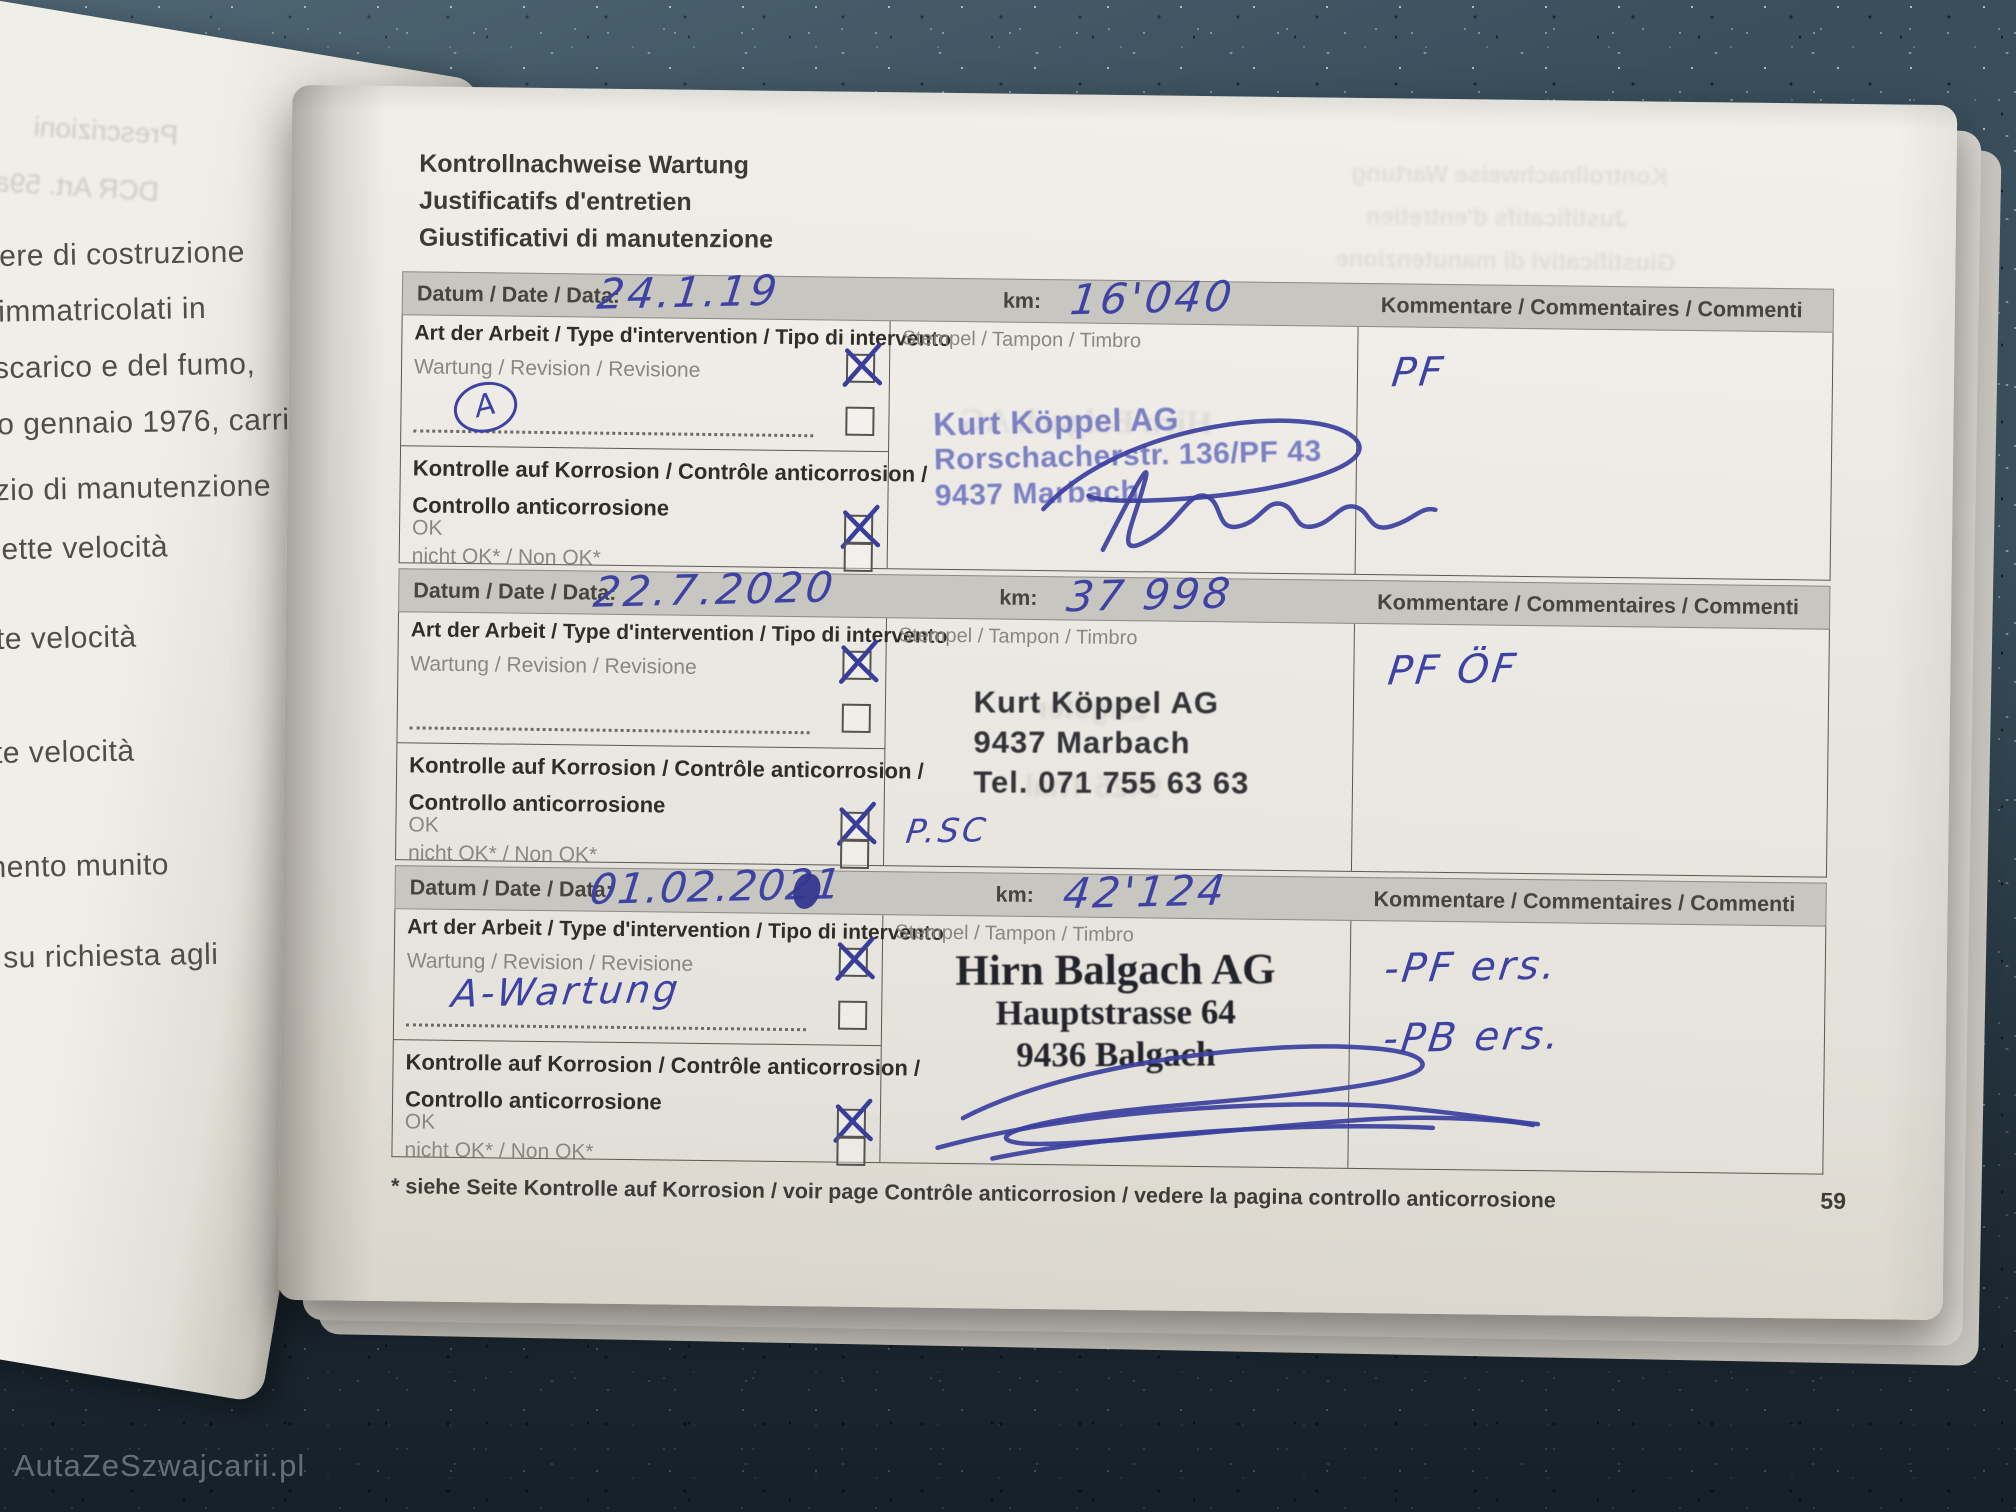  Describe the element at coordinates (1152, 298) in the screenshot. I see `handwritten-km: 16'040` at that location.